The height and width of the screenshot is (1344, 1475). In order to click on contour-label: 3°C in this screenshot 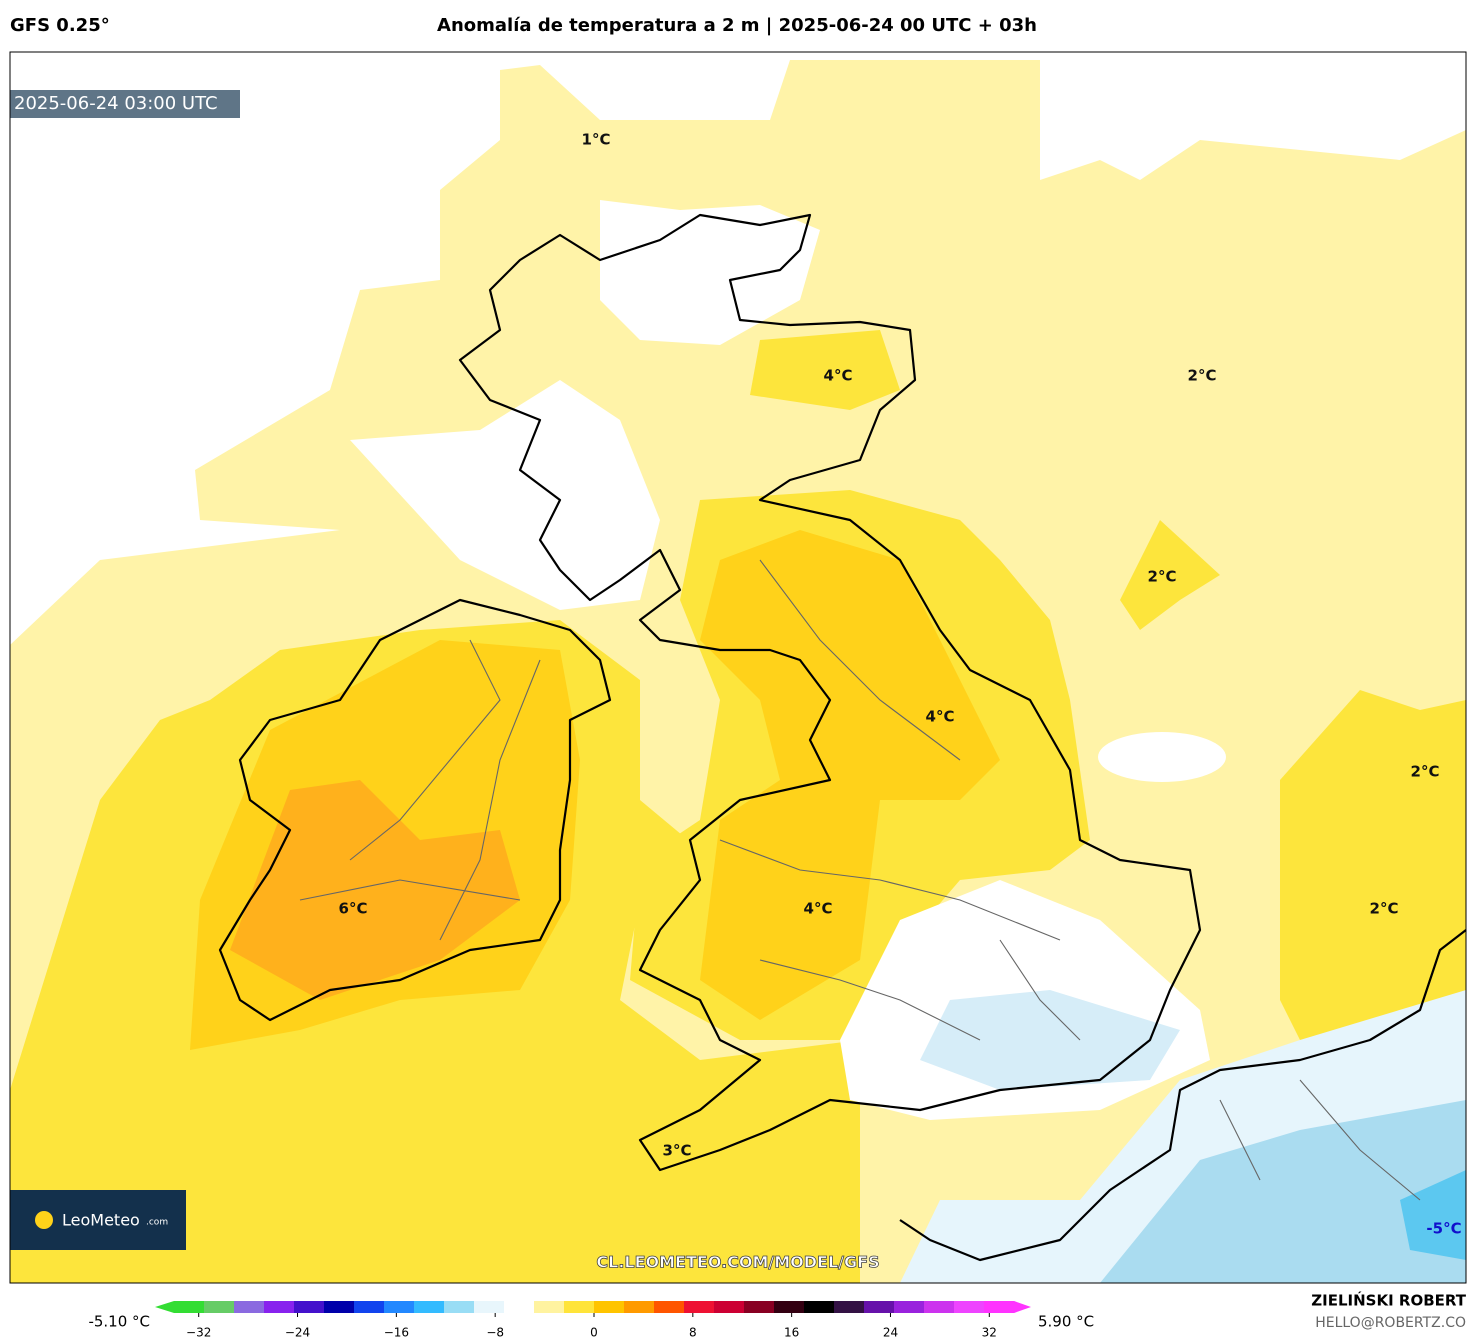, I will do `click(677, 1151)`.